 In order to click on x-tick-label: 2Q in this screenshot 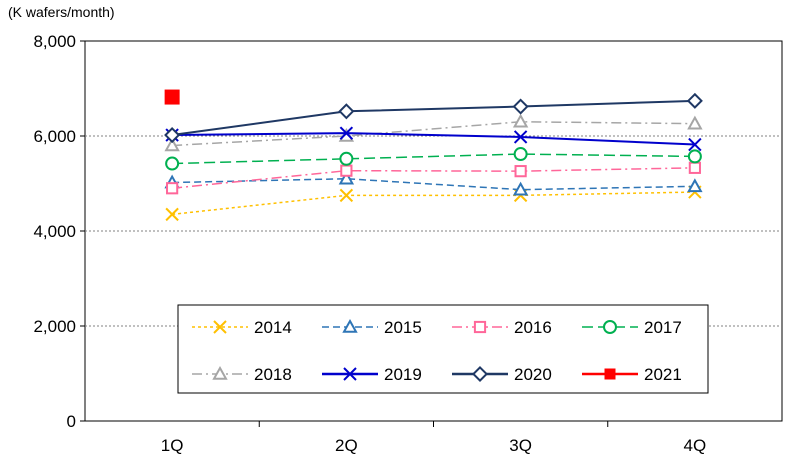, I will do `click(346, 445)`.